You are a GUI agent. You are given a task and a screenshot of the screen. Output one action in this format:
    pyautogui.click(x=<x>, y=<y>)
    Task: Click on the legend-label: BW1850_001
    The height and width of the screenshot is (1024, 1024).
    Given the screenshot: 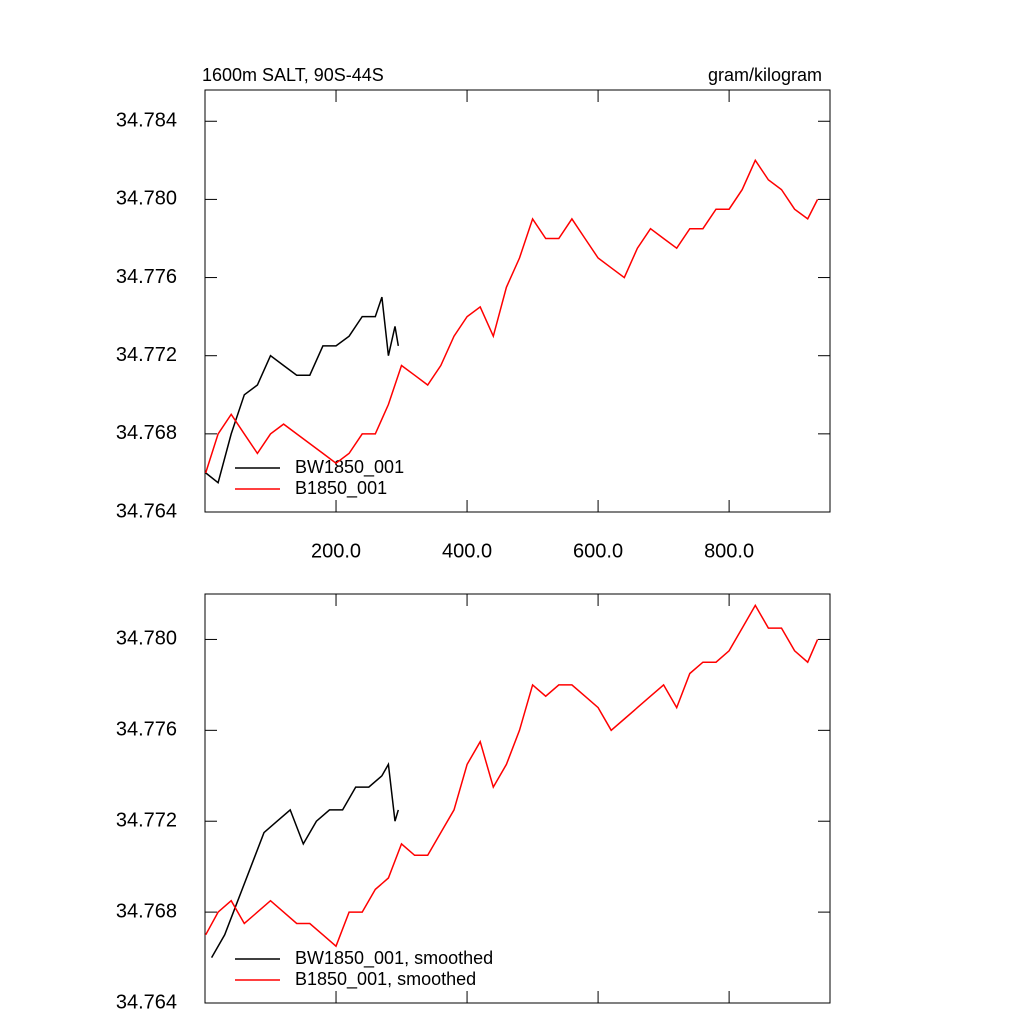 What is the action you would take?
    pyautogui.click(x=349, y=467)
    